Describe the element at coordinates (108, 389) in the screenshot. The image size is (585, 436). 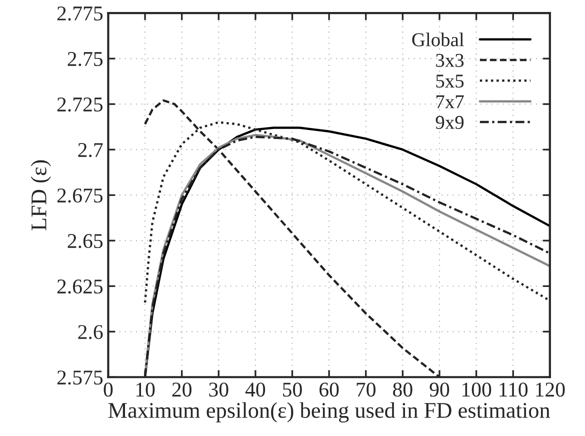
I see `x-tick-label: 0` at that location.